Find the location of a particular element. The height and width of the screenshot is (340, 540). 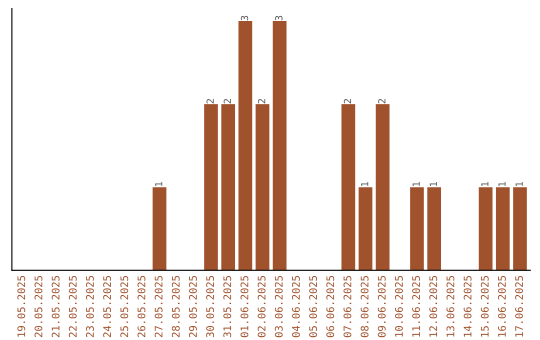

x-tick-label: 27.05.2025 is located at coordinates (158, 307).